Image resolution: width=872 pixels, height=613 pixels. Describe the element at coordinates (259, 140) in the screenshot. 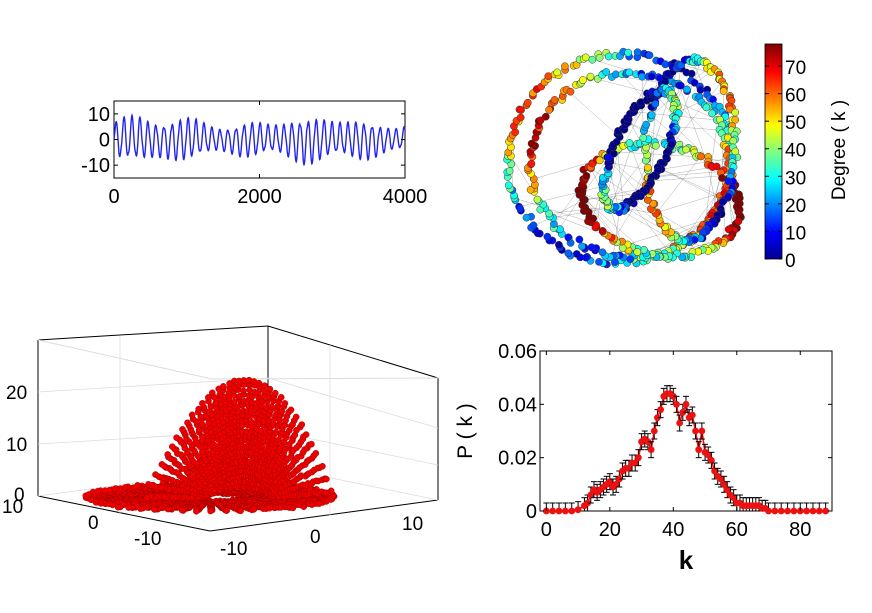

I see `time-series-line` at that location.